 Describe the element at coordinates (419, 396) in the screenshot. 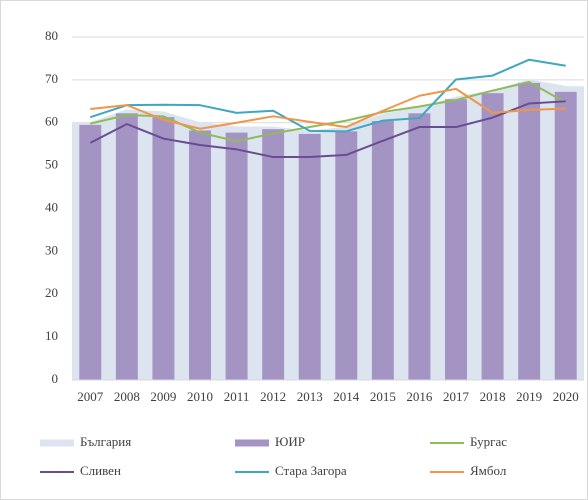

I see `x-tick-label: 2016` at that location.